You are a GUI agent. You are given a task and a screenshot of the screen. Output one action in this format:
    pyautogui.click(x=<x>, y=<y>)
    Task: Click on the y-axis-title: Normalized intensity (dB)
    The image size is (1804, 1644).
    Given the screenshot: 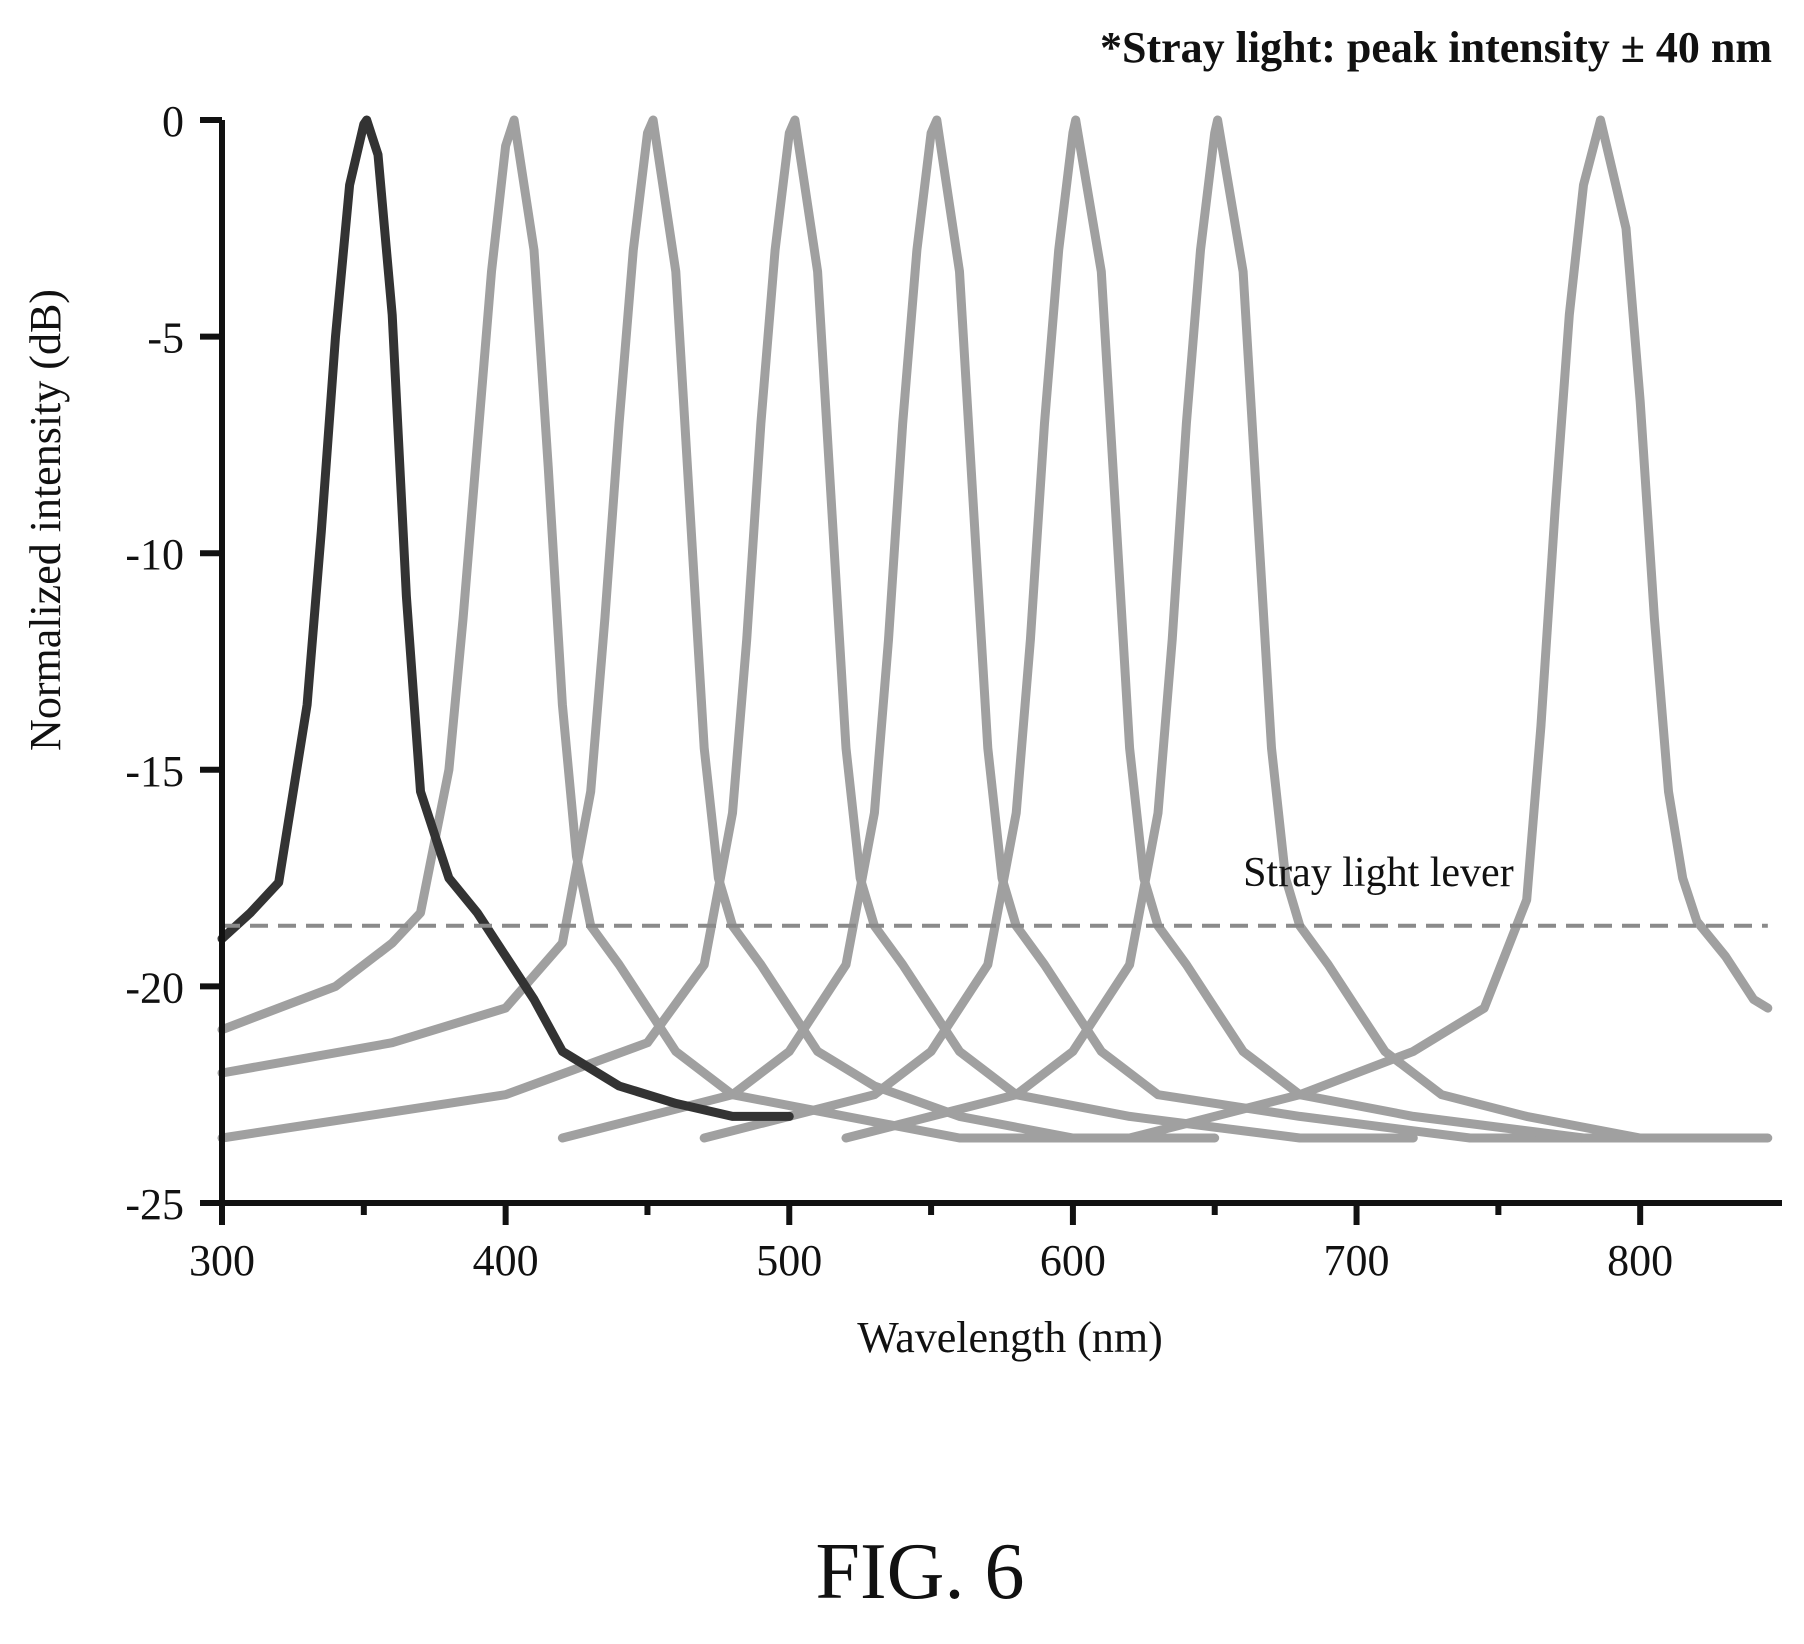 What is the action you would take?
    pyautogui.click(x=45, y=520)
    